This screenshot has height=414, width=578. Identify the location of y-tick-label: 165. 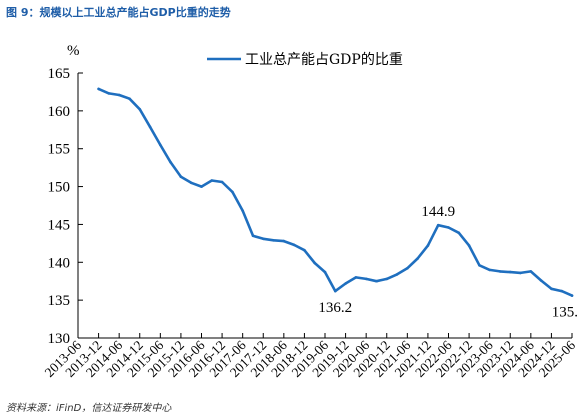
(59, 74).